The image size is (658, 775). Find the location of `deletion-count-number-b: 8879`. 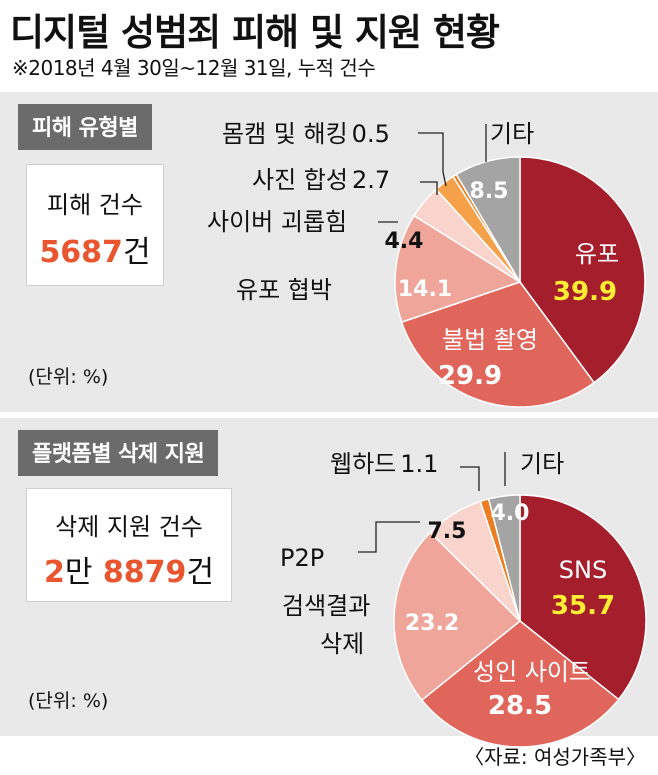

deletion-count-number-b: 8879 is located at coordinates (144, 572).